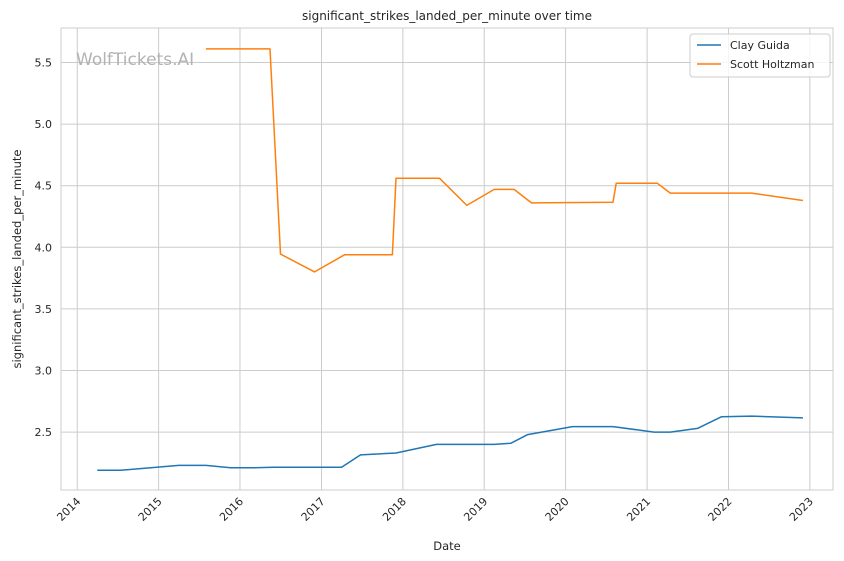  I want to click on x-tick-label: 2014, so click(68, 509).